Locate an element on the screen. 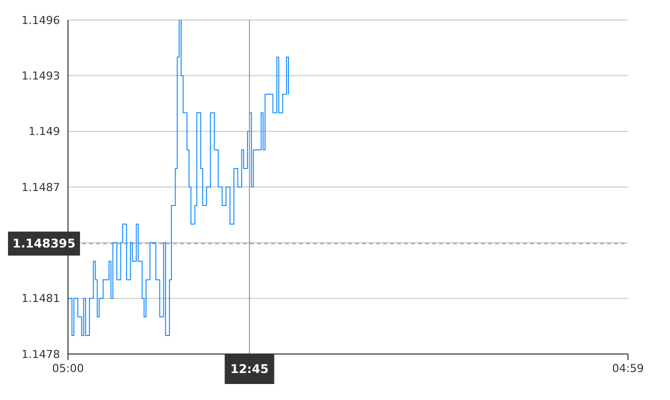 The height and width of the screenshot is (400, 670). x-tick-label: 04:59 is located at coordinates (628, 368).